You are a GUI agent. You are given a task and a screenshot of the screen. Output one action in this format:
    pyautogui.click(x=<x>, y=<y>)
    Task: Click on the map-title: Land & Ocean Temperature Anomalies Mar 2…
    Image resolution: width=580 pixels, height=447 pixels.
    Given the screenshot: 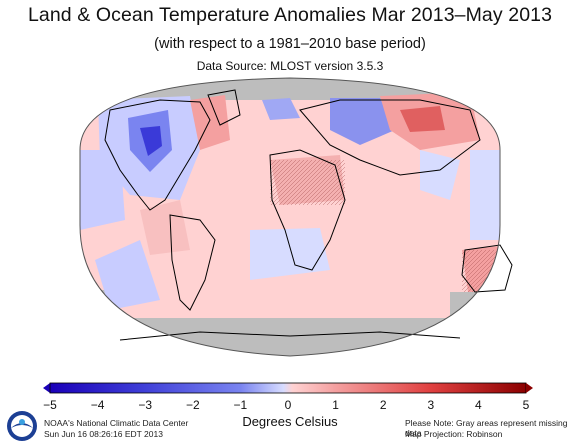 What is the action you would take?
    pyautogui.click(x=290, y=15)
    